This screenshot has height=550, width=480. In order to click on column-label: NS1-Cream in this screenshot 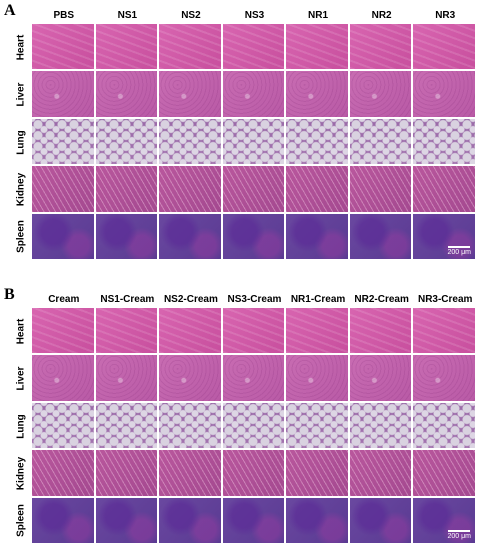, I will do `click(127, 299)`.